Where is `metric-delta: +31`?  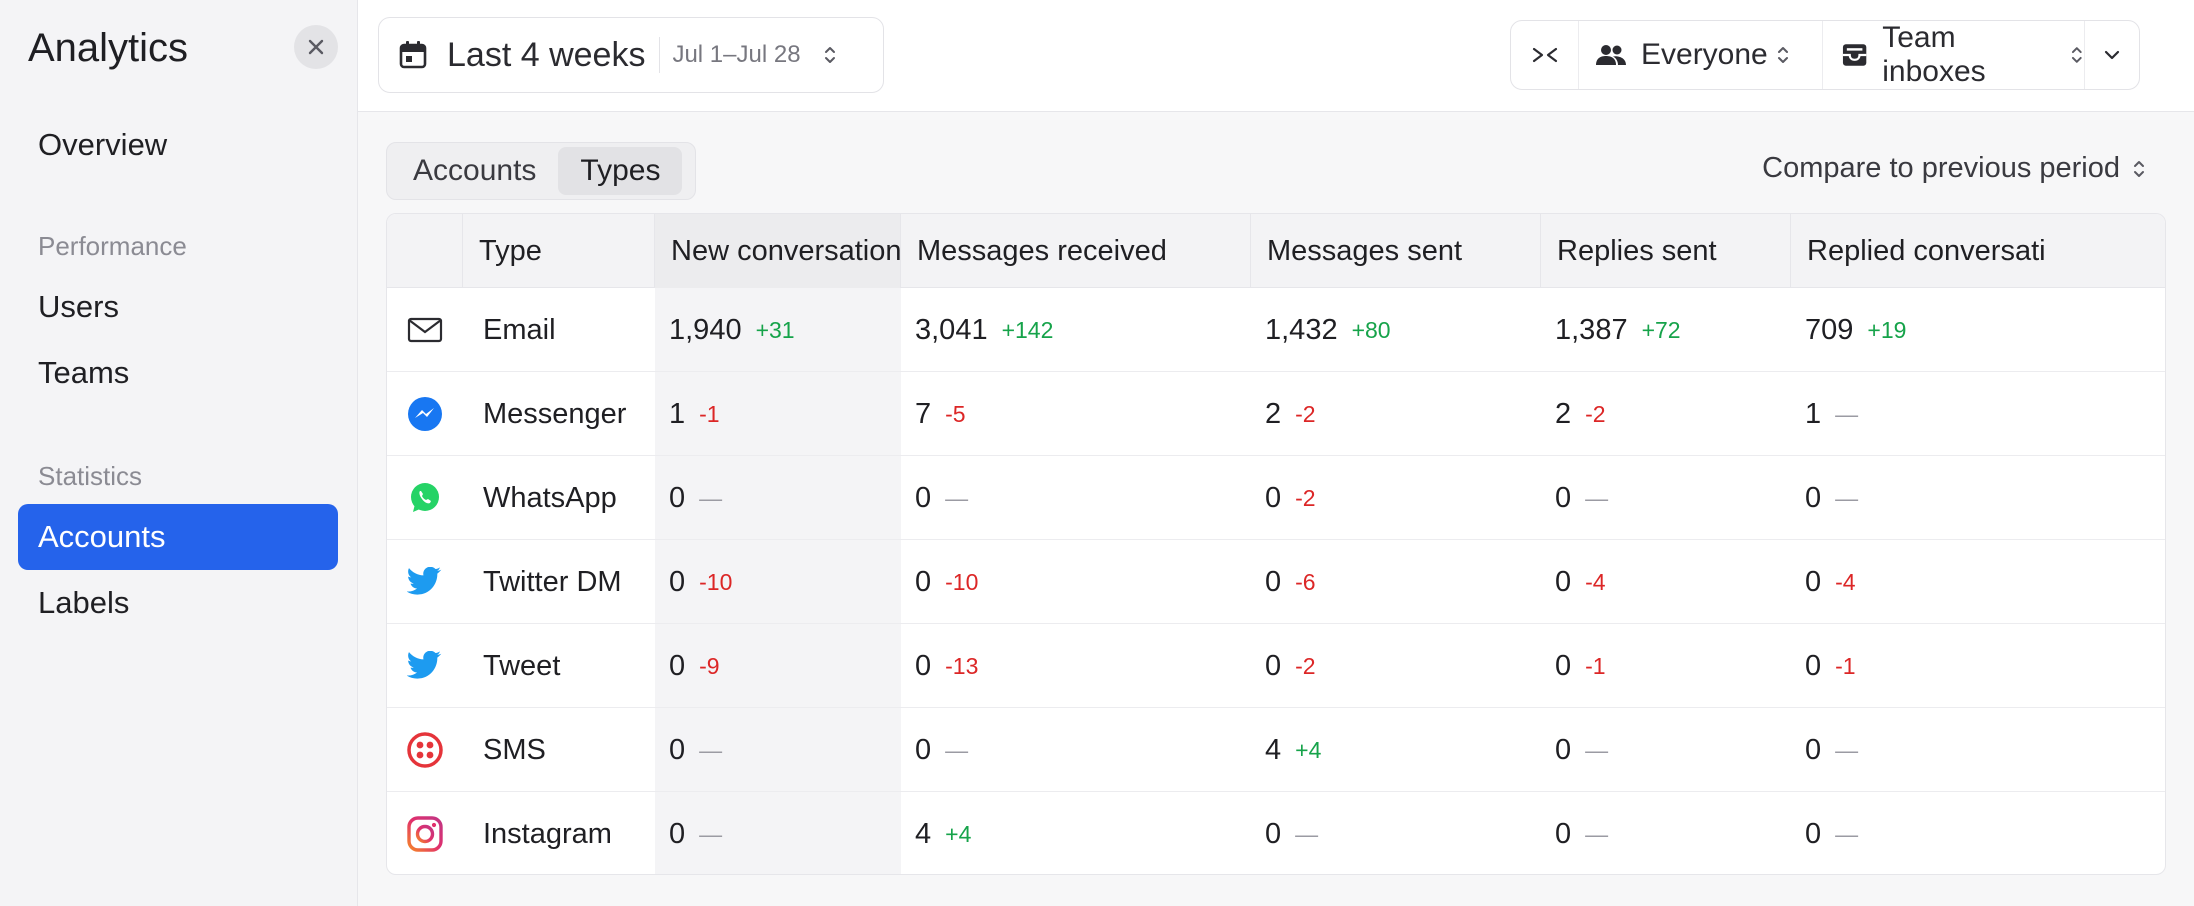 metric-delta: +31 is located at coordinates (775, 329).